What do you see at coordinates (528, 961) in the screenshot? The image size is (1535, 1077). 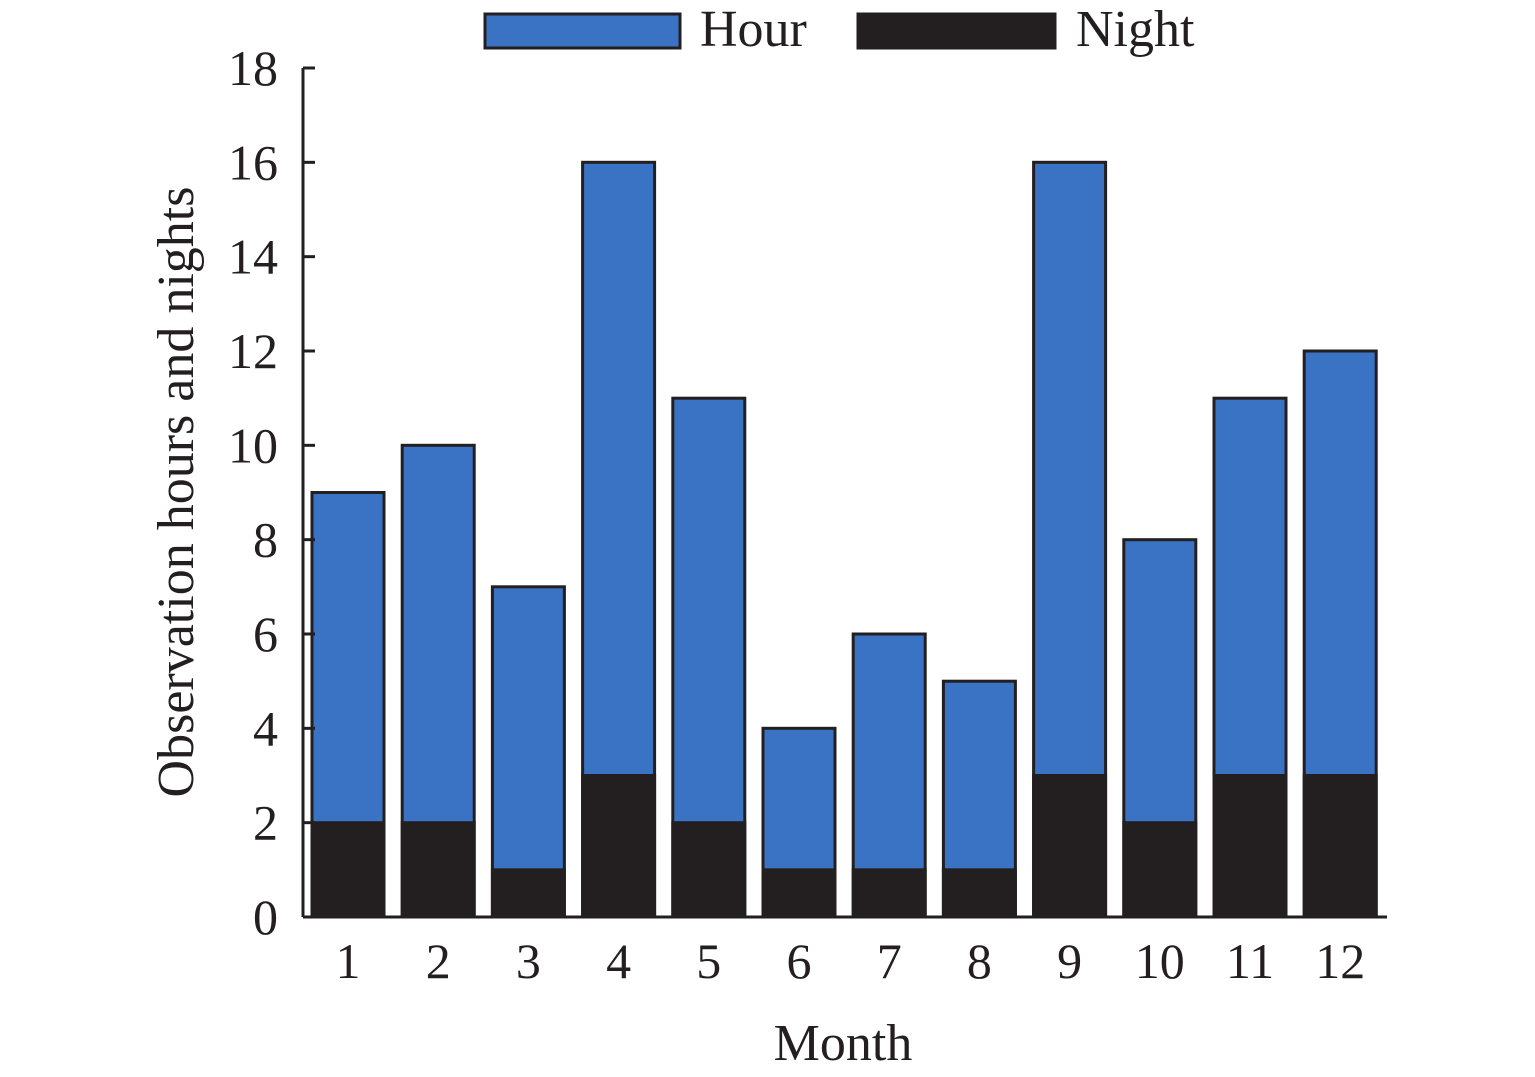 I see `x-tick-label-3: 3` at bounding box center [528, 961].